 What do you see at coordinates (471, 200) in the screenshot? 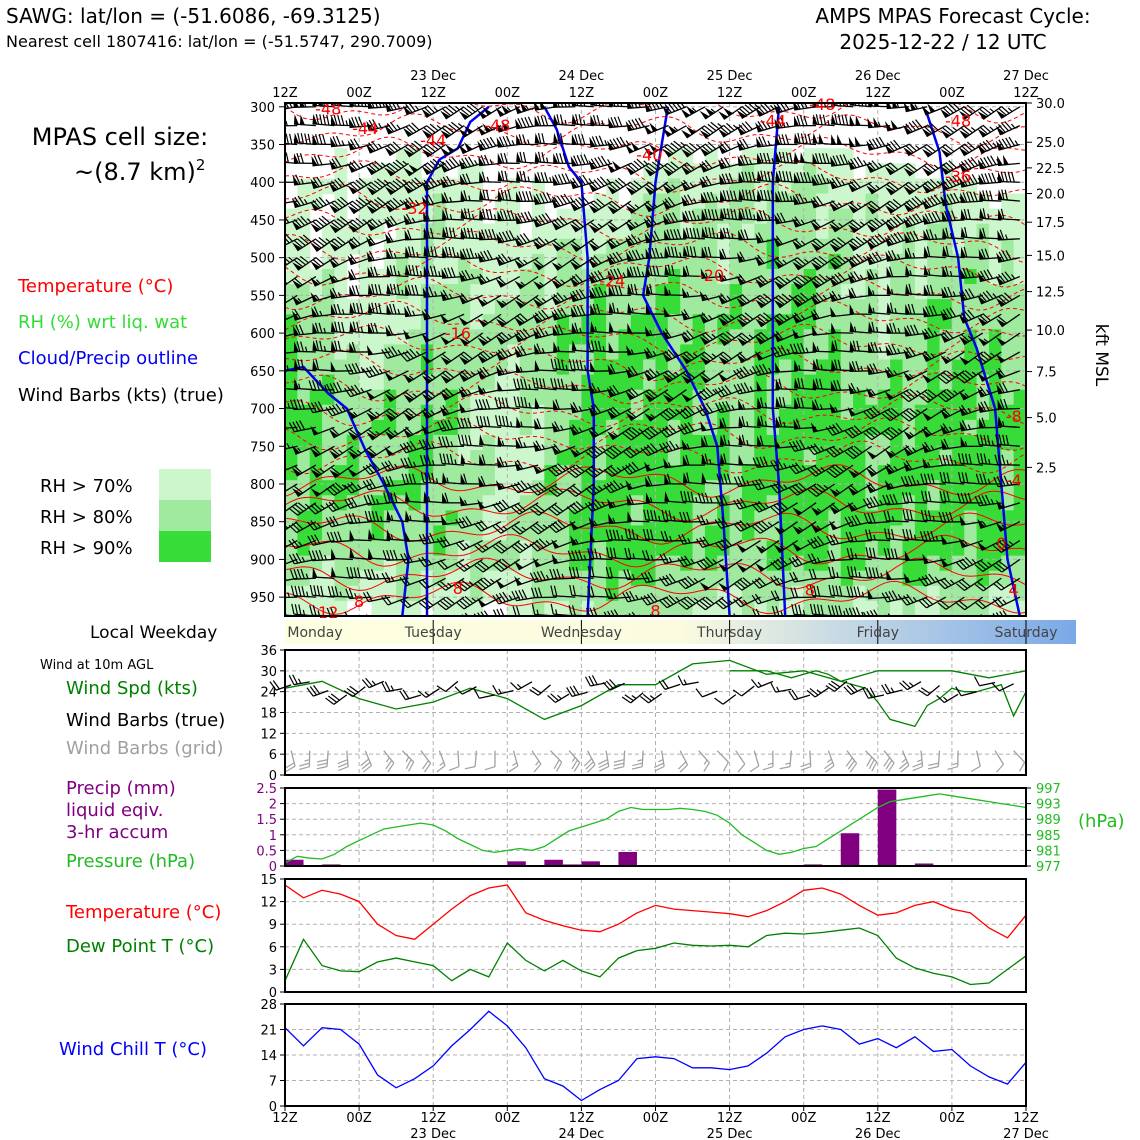
I see `barb-shaft` at bounding box center [471, 200].